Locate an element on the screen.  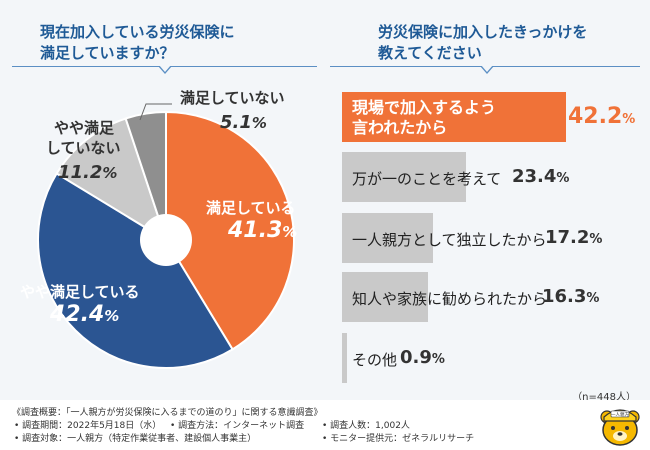
pie-center-hole is located at coordinates (166, 240).